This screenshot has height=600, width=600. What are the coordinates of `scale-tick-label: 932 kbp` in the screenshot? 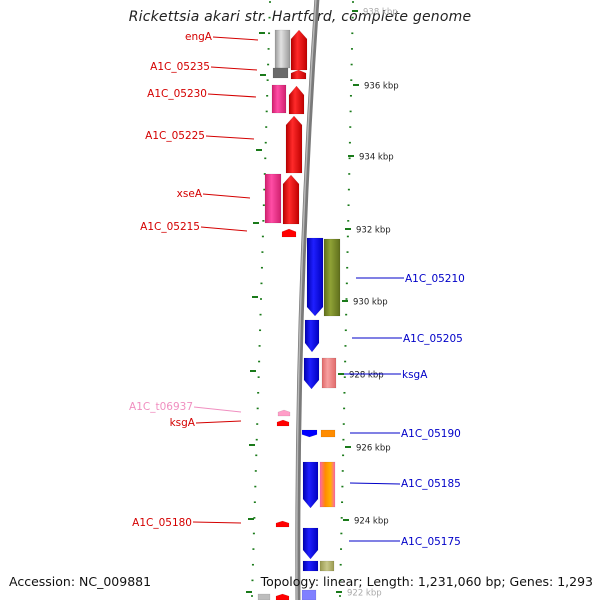 It's located at (373, 231).